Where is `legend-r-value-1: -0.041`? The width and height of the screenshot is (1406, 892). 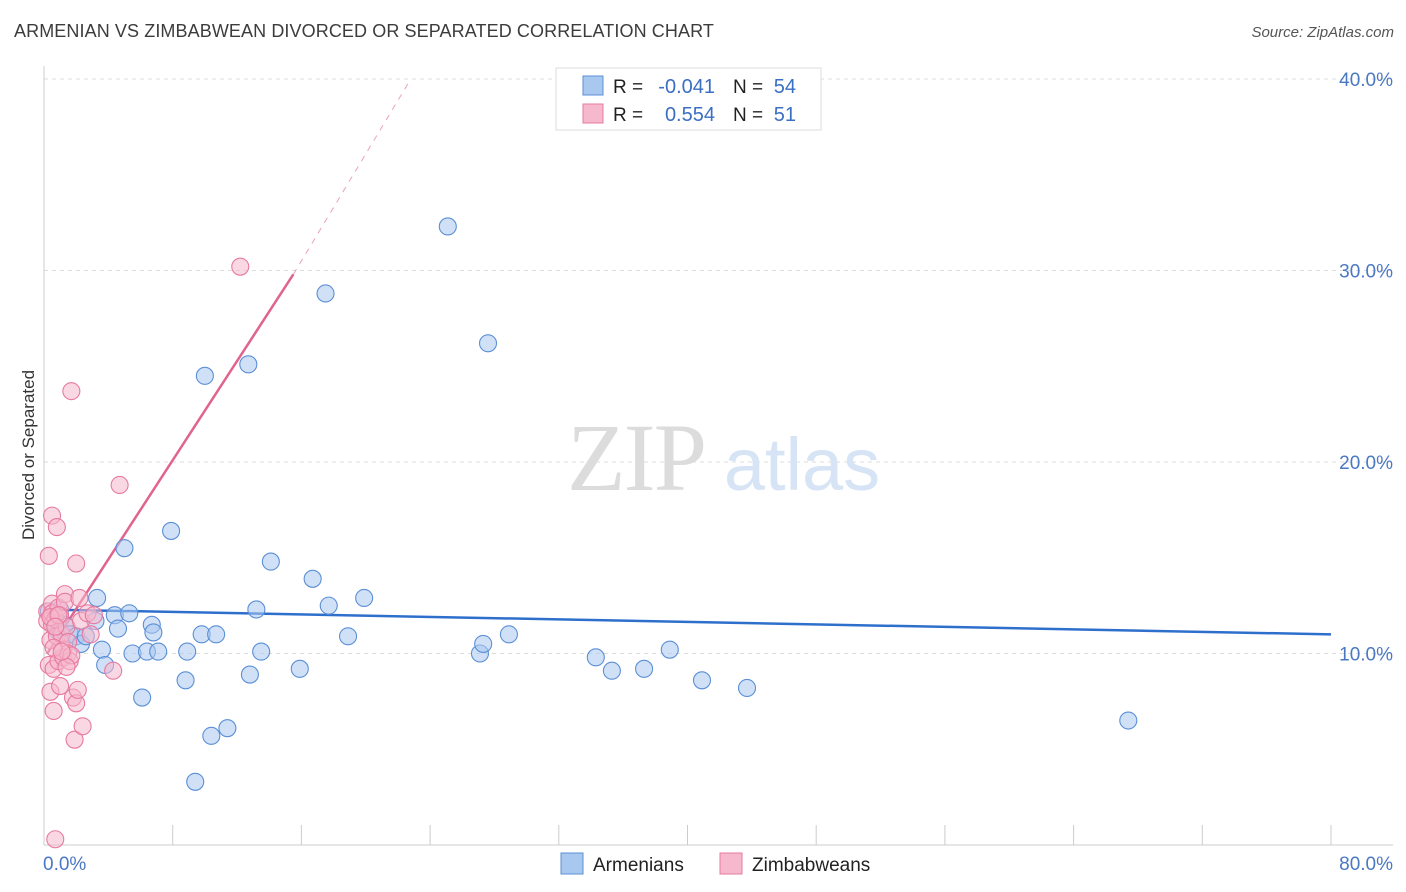
legend-r-value-1: -0.041 is located at coordinates (686, 87).